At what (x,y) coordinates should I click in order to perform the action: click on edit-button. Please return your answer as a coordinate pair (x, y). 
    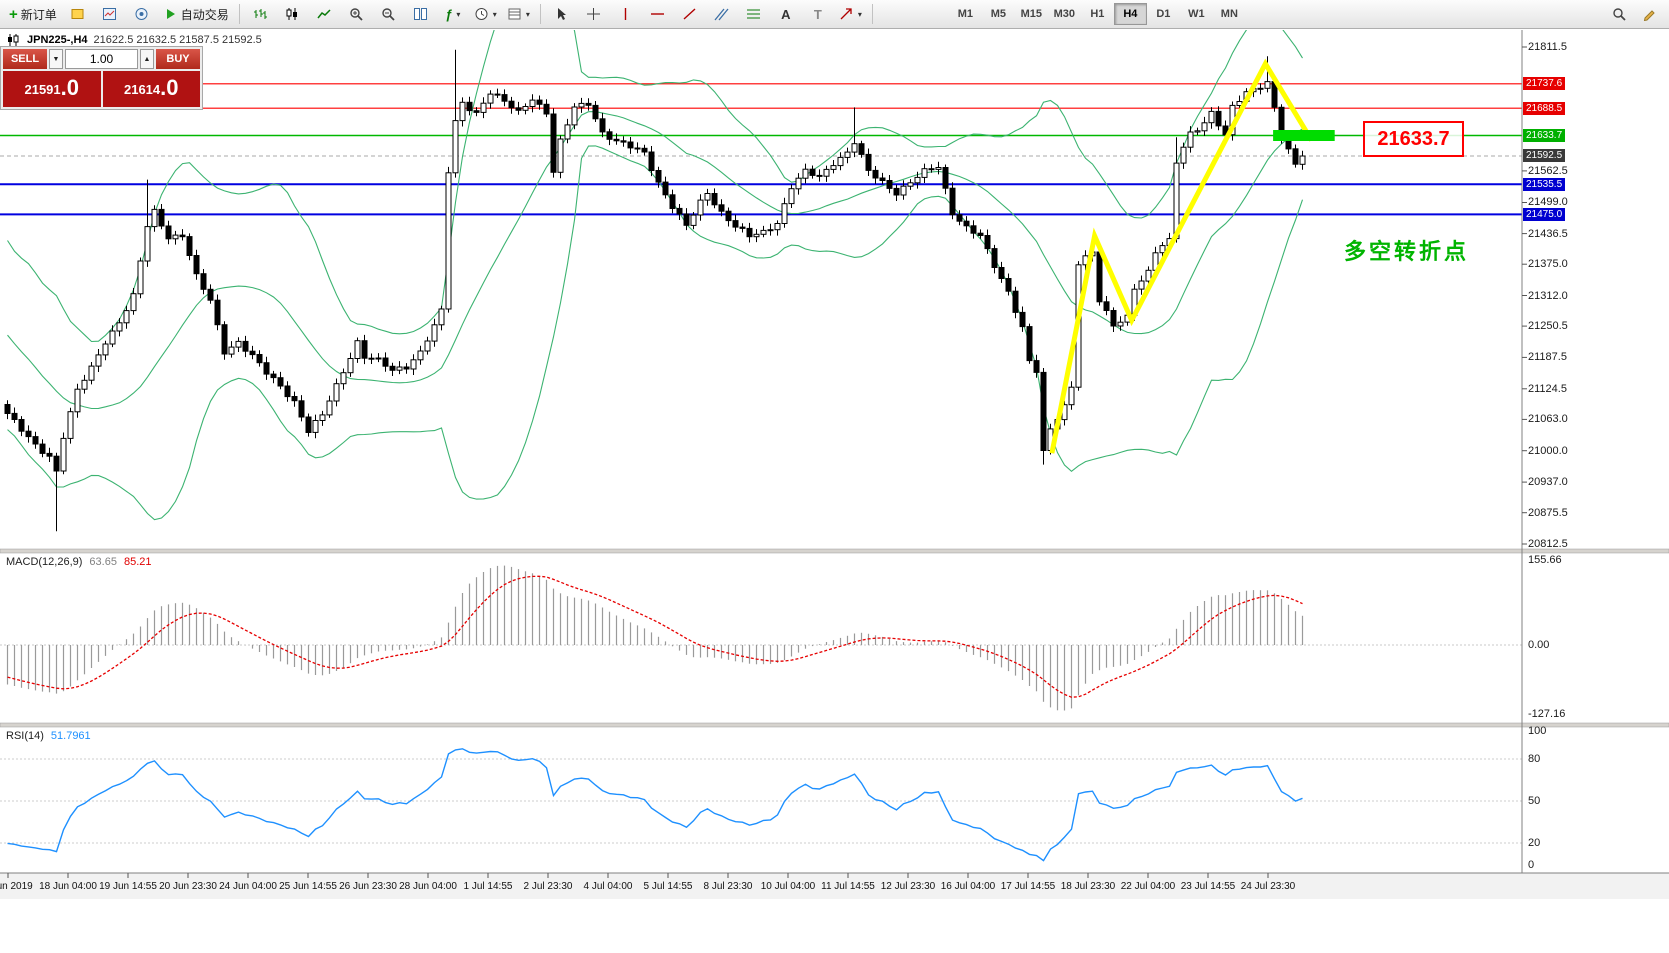
    Looking at the image, I should click on (1649, 14).